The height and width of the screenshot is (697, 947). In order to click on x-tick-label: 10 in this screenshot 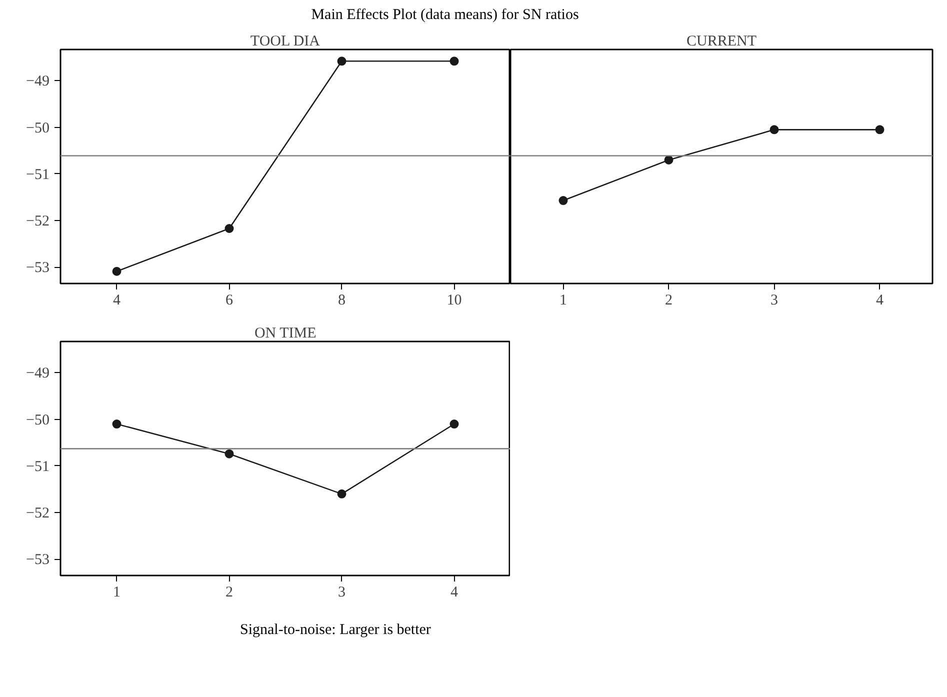, I will do `click(454, 300)`.